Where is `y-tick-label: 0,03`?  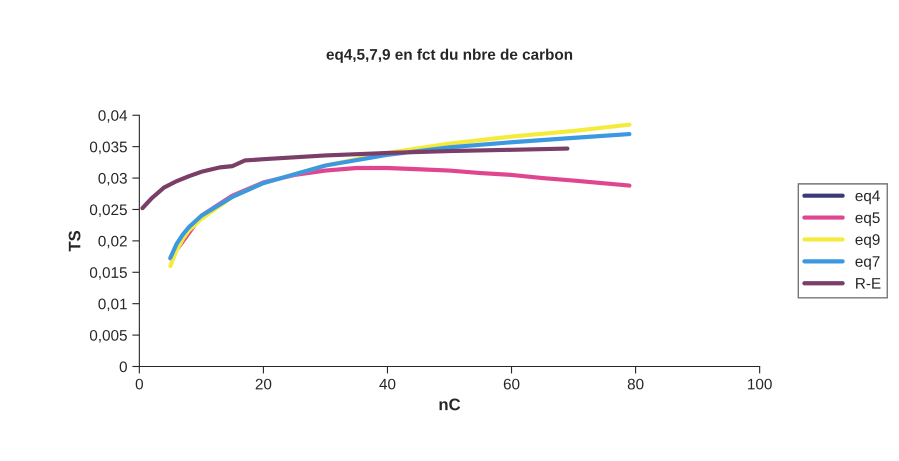 y-tick-label: 0,03 is located at coordinates (112, 179).